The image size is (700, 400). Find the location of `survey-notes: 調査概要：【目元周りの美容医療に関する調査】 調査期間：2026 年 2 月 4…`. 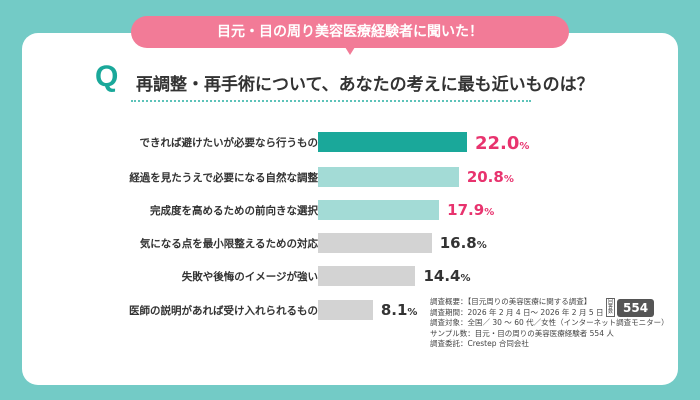

survey-notes: 調査概要：【目元周りの美容医療に関する調査】 調査期間：2026 年 2 月 4… is located at coordinates (549, 323).